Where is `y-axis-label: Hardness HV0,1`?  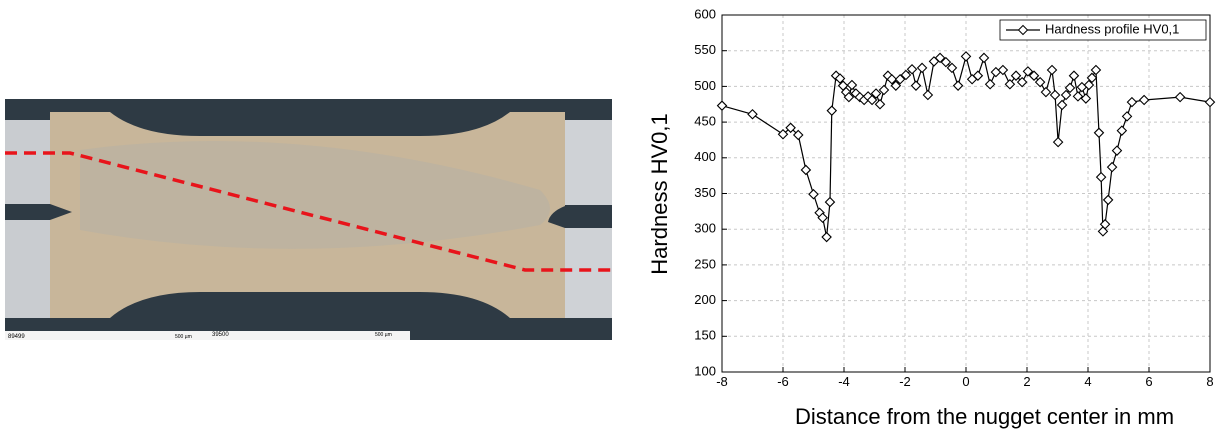
y-axis-label: Hardness HV0,1 is located at coordinates (659, 193).